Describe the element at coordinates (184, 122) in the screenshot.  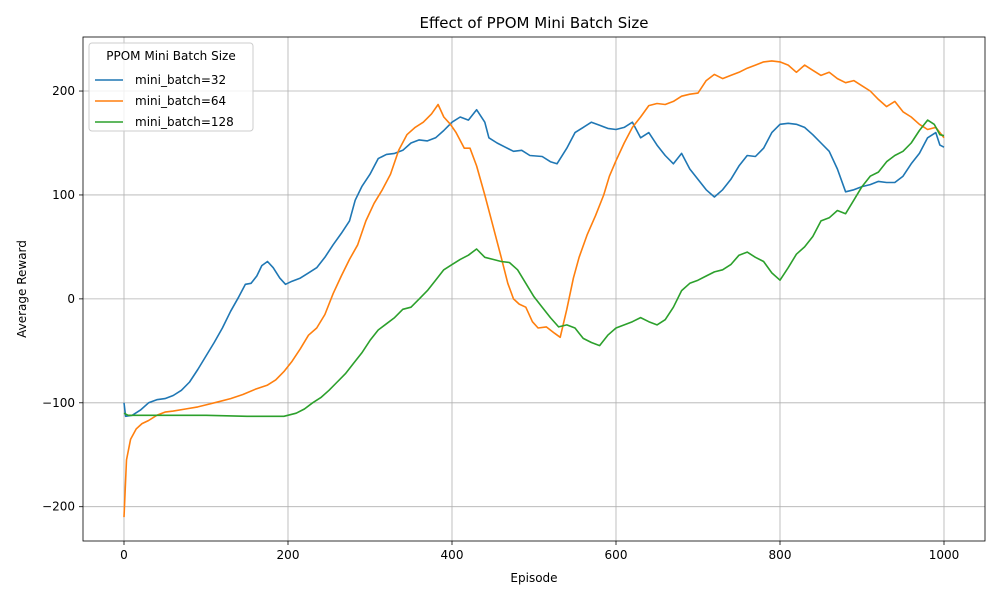
I see `legend-entry: mini_batch=128` at that location.